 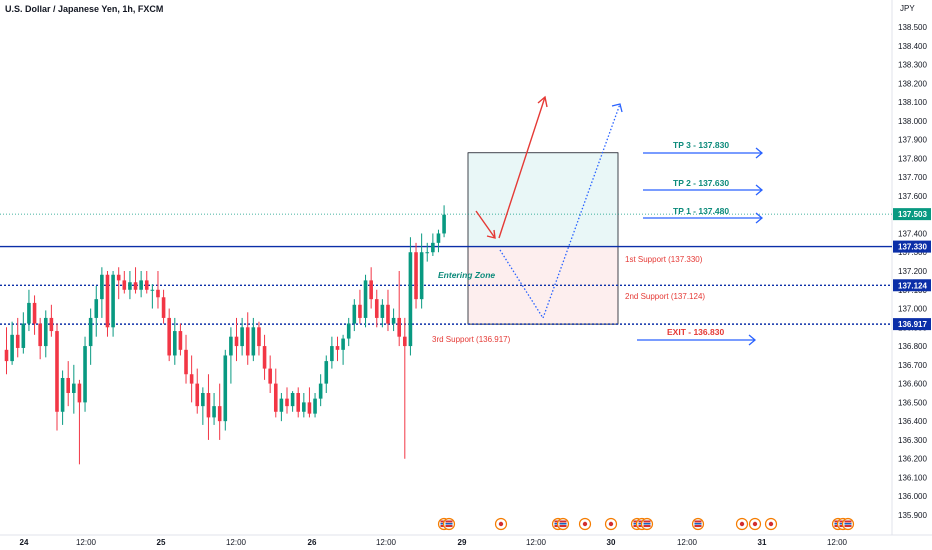 I want to click on y-tick-label: 136.700, so click(x=912, y=365).